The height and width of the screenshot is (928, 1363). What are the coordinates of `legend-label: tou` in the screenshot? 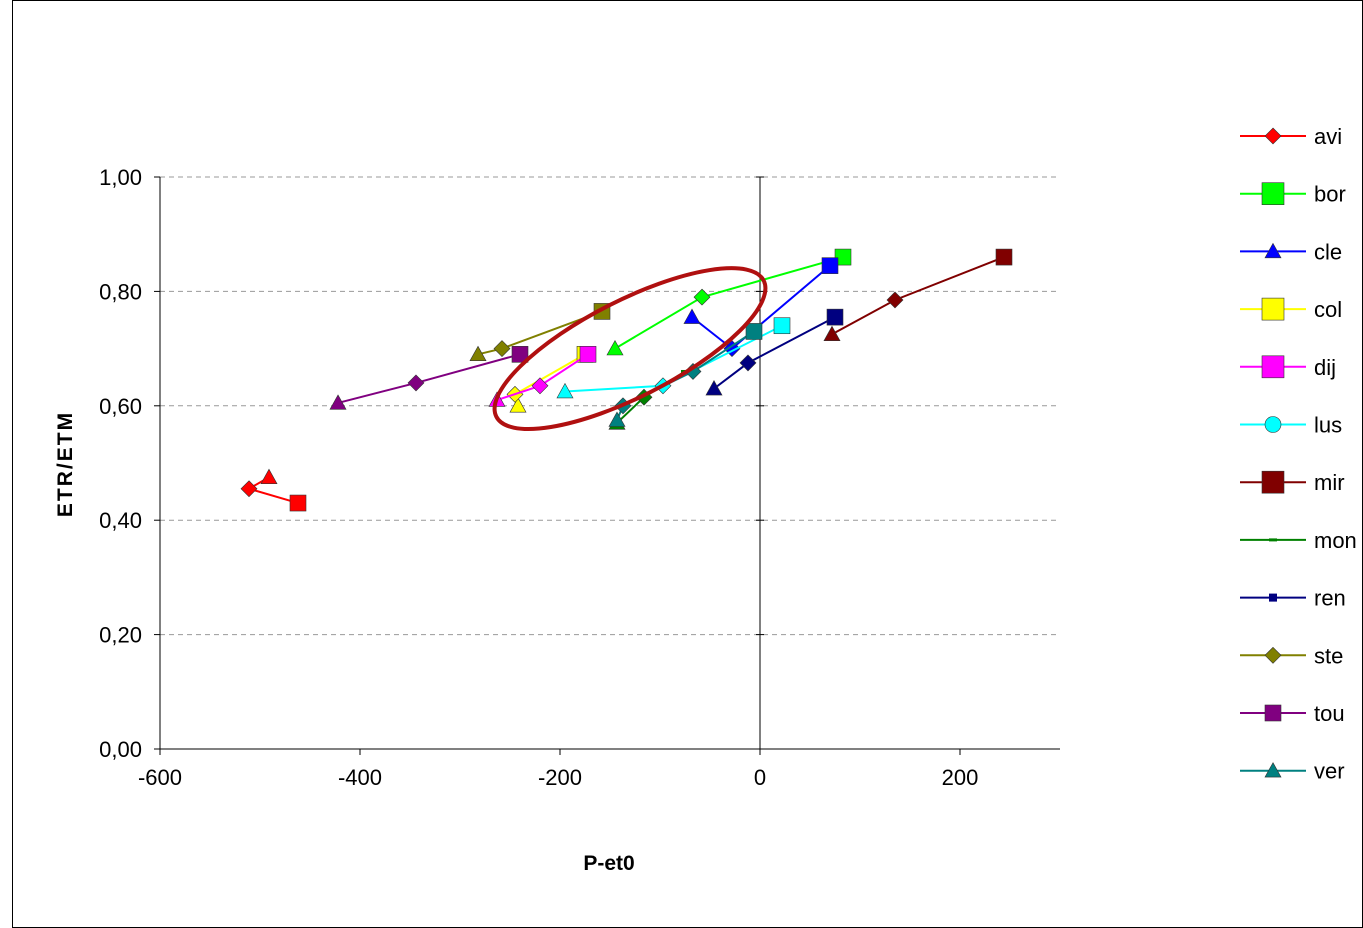 It's located at (1329, 713).